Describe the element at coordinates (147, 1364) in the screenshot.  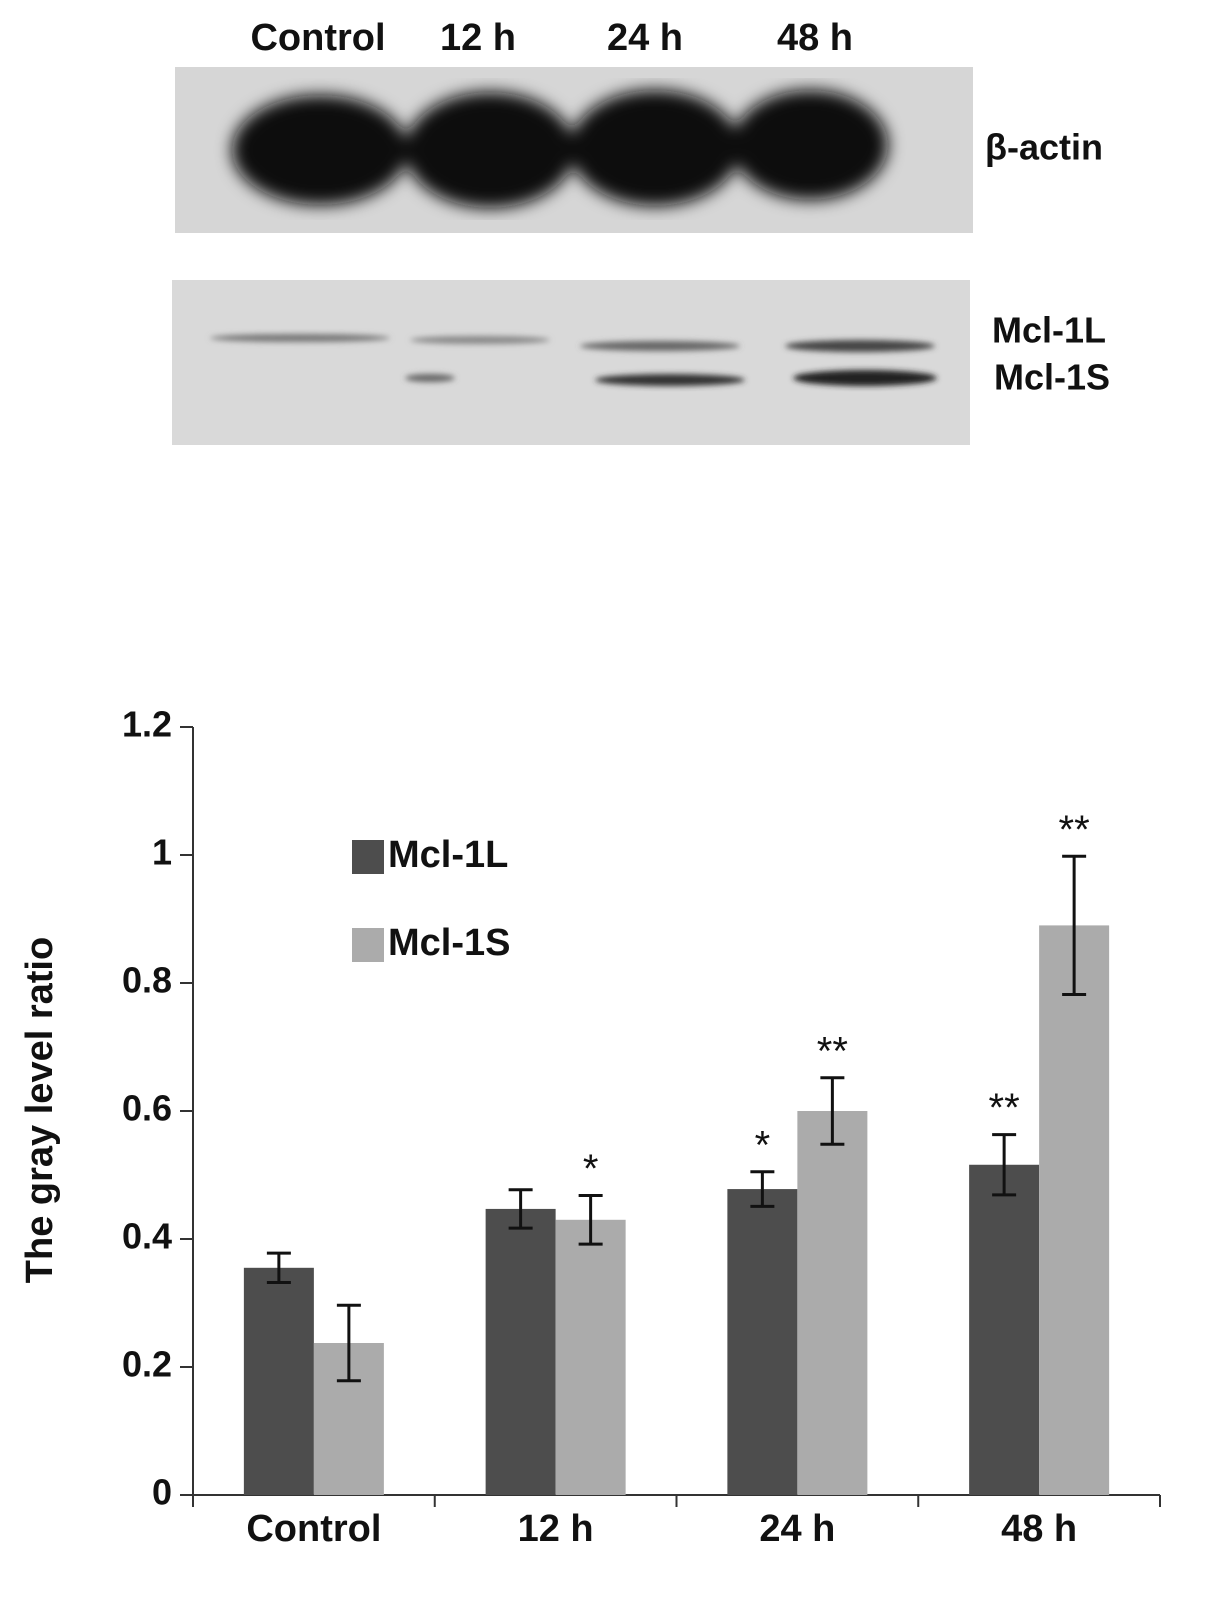
I see `y-tick-label: 0.2` at that location.